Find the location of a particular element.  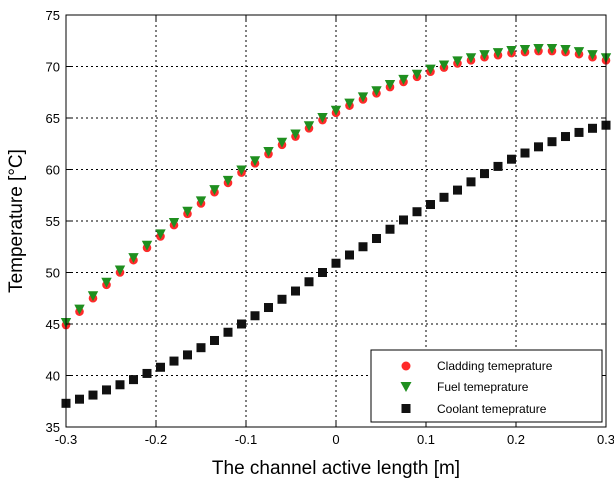

legend-label-cladding: Cladding temeprature is located at coordinates (495, 366).